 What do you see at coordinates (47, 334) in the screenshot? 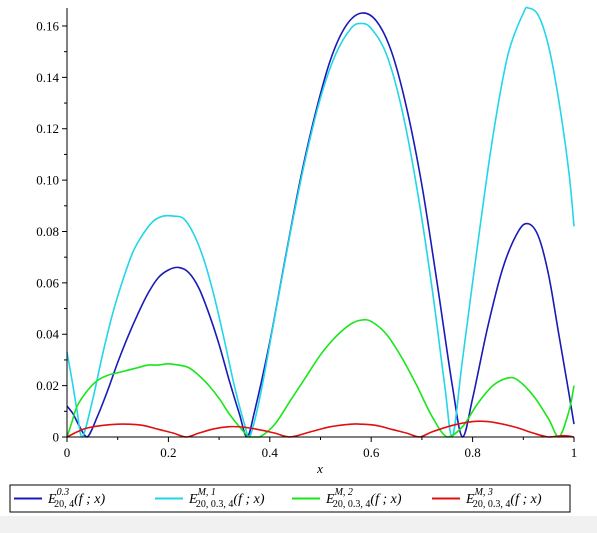
I see `y-tick-label: 0.04` at bounding box center [47, 334].